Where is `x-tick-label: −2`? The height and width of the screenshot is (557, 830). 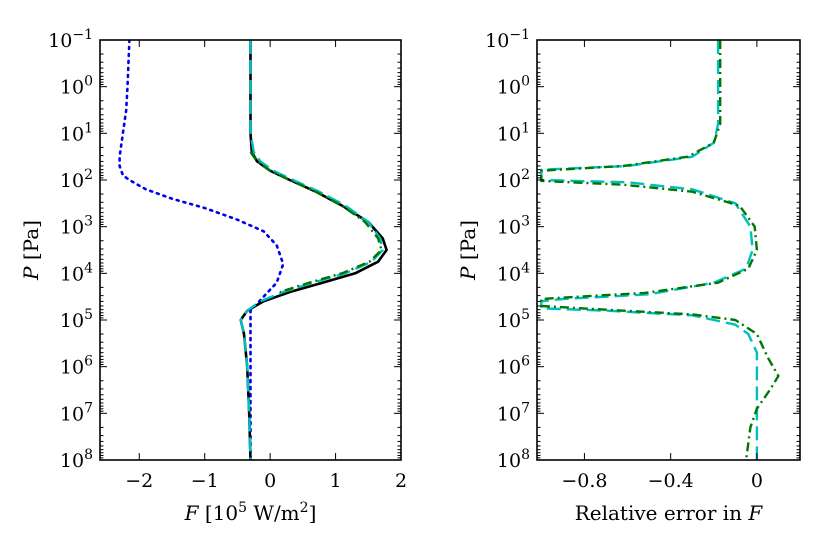 x-tick-label: −2 is located at coordinates (139, 481).